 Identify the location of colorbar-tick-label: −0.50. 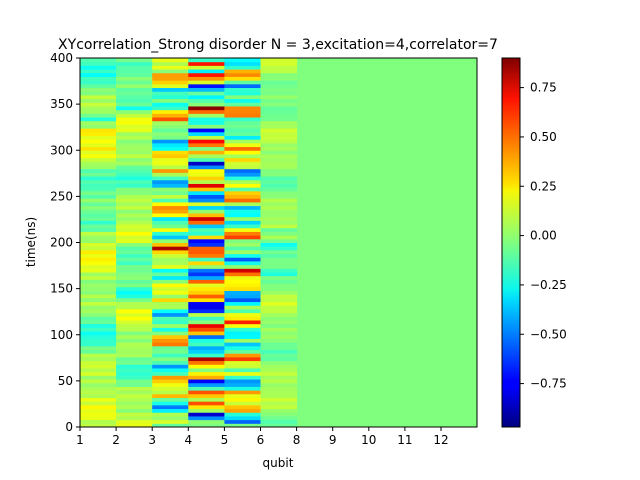
(548, 334).